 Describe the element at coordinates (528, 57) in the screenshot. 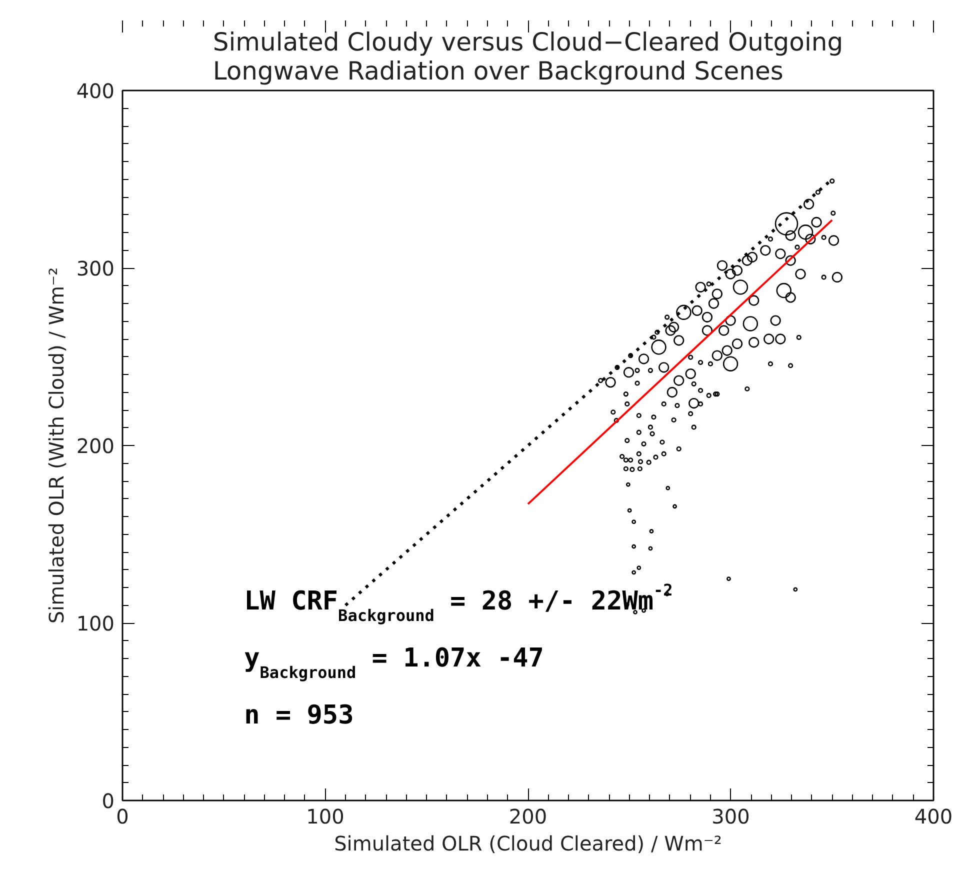

I see `chart-title: Simulated Cloudy versus Cloud−Cleared Outgoing Longwave Radiation over Background Scenes` at that location.